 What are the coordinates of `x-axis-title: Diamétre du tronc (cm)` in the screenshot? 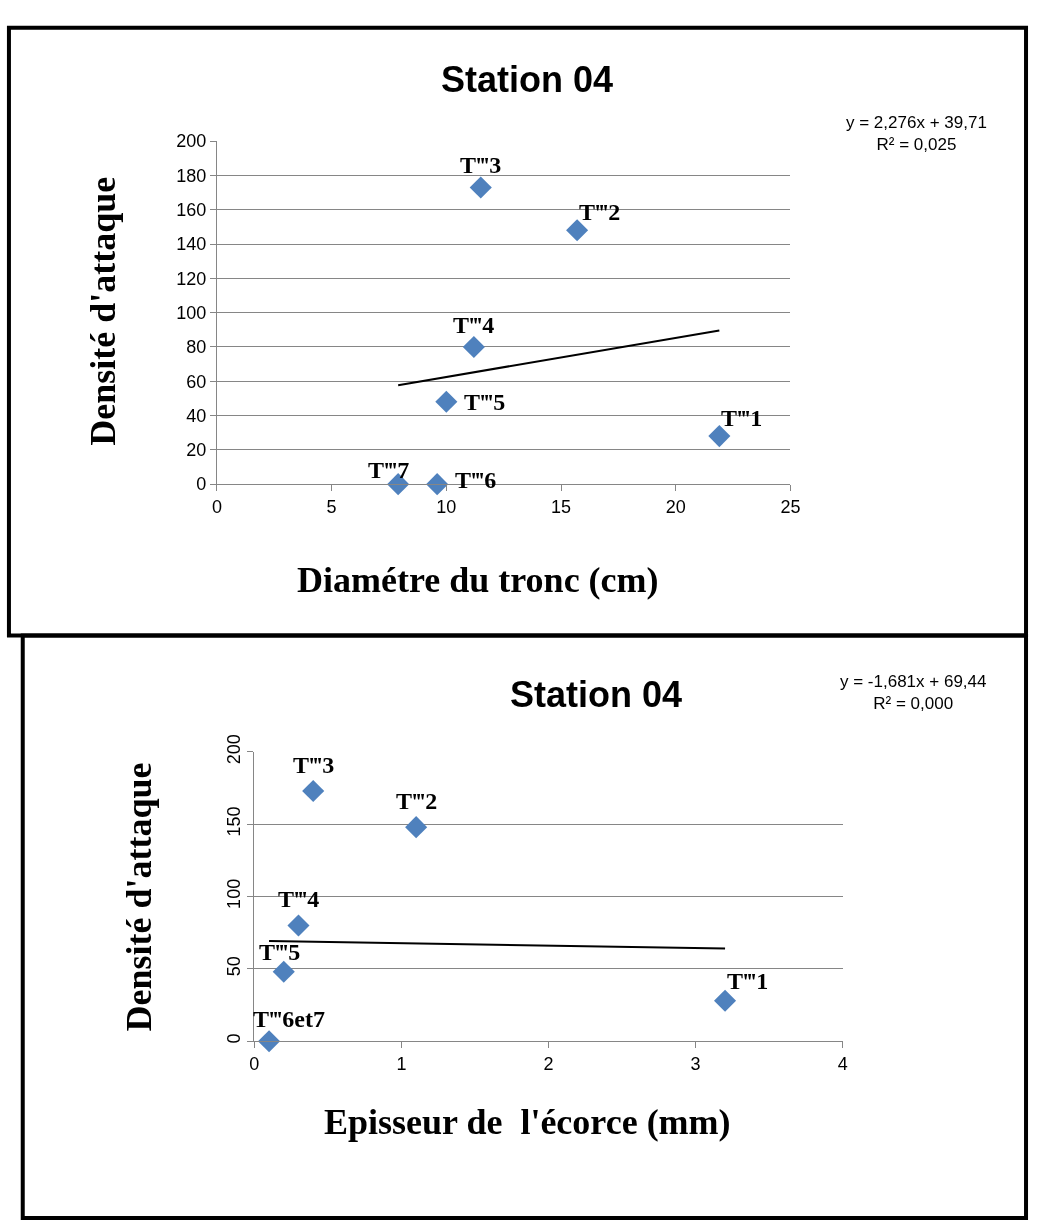 It's located at (478, 580).